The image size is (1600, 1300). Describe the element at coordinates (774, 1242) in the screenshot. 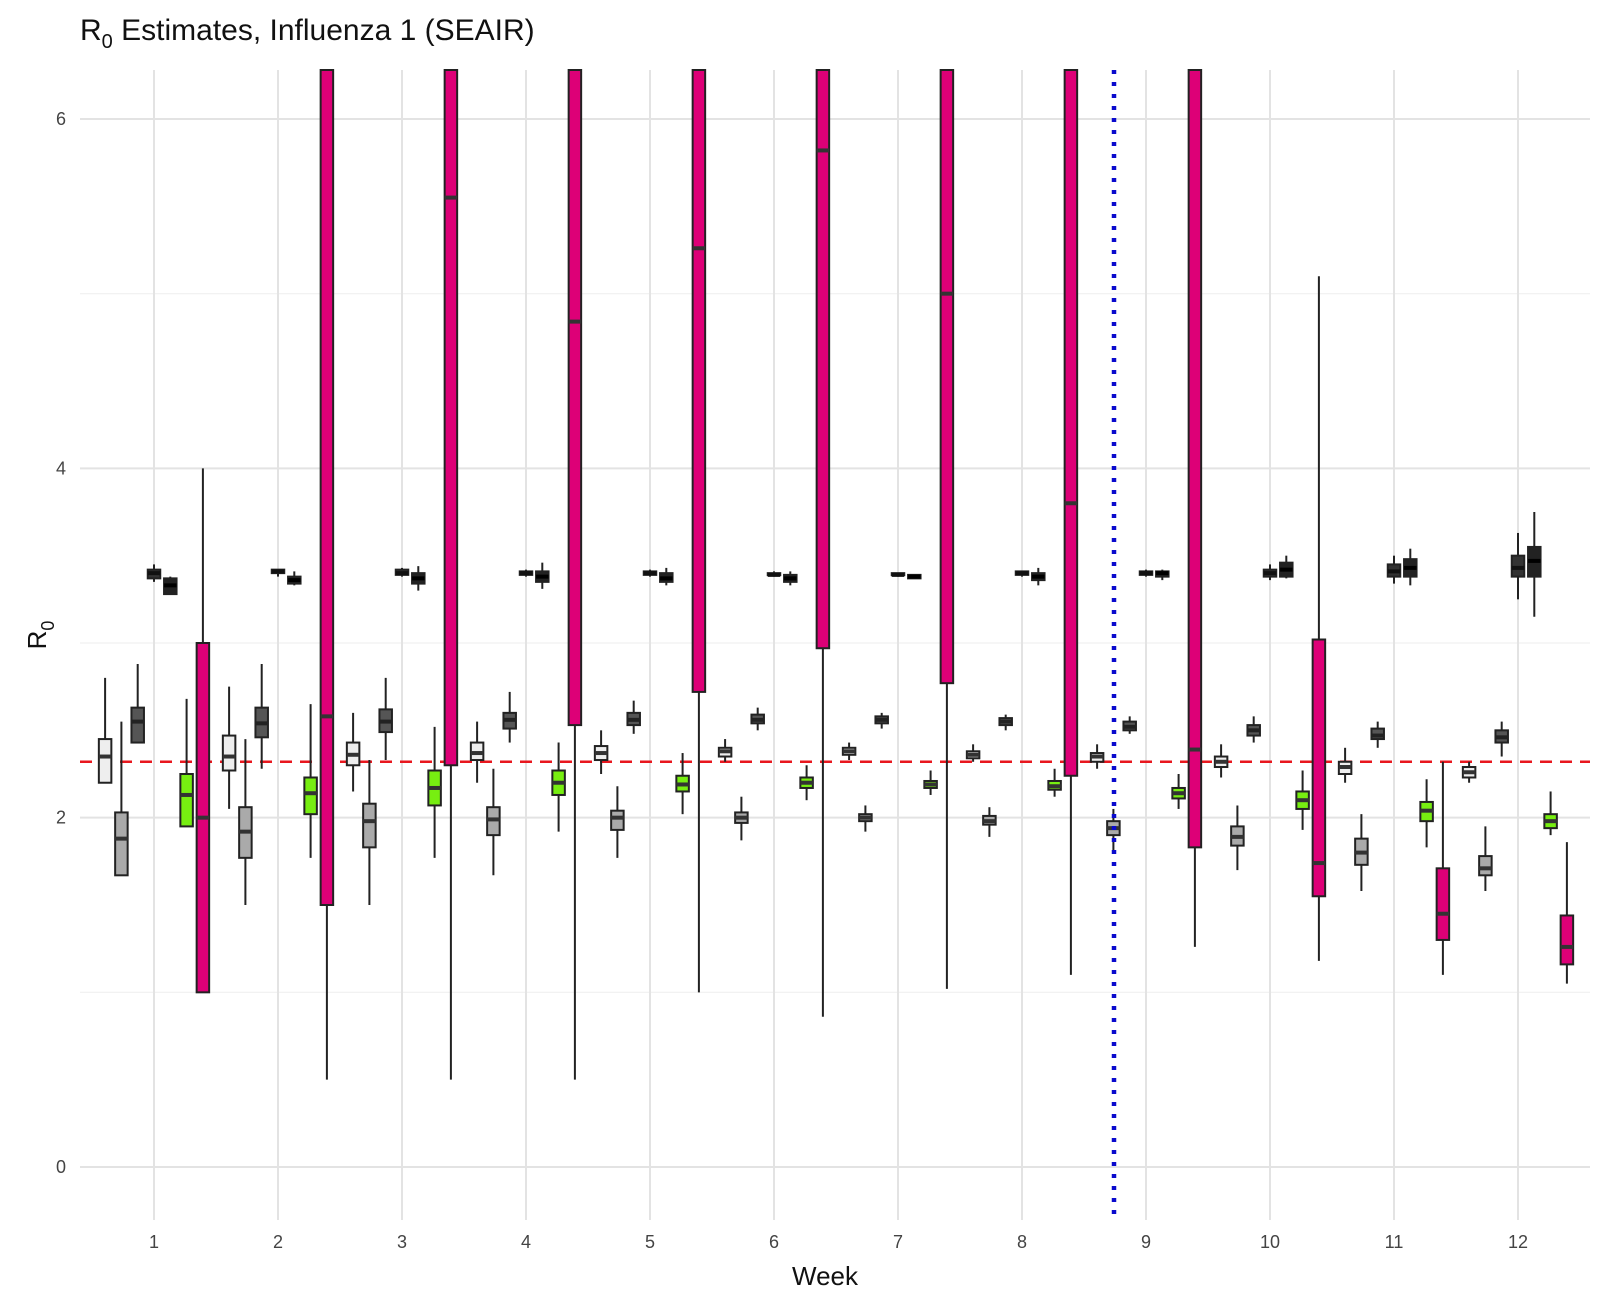

I see `x-tick-label: 6` at that location.